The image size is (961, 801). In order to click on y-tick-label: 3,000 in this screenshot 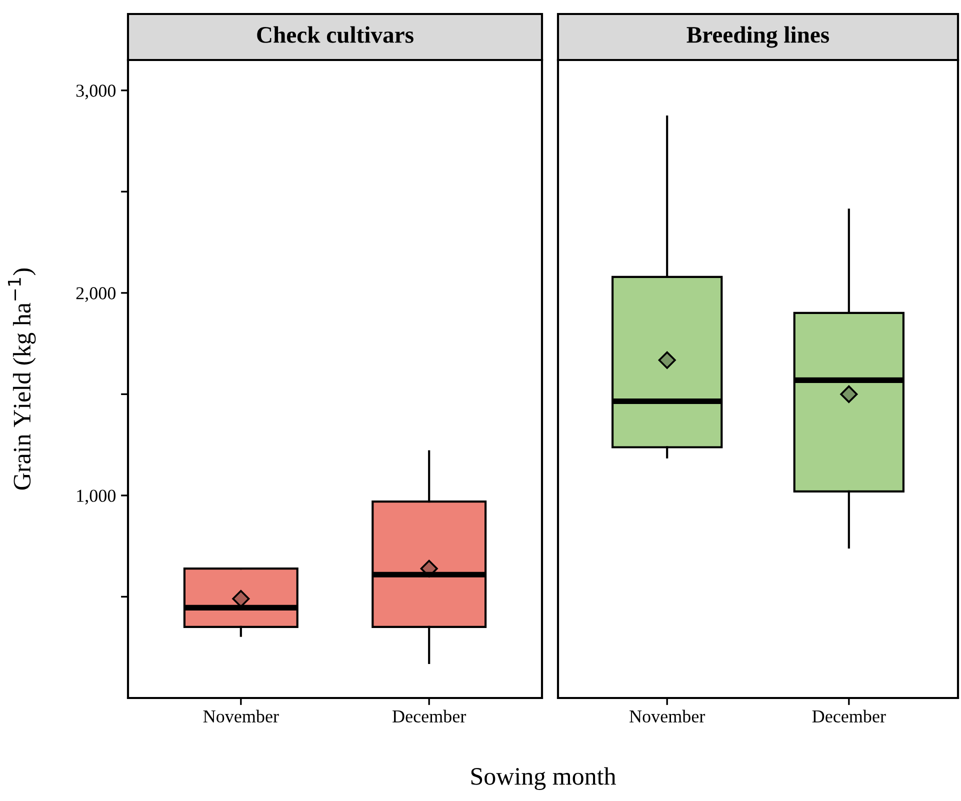, I will do `click(96, 92)`.